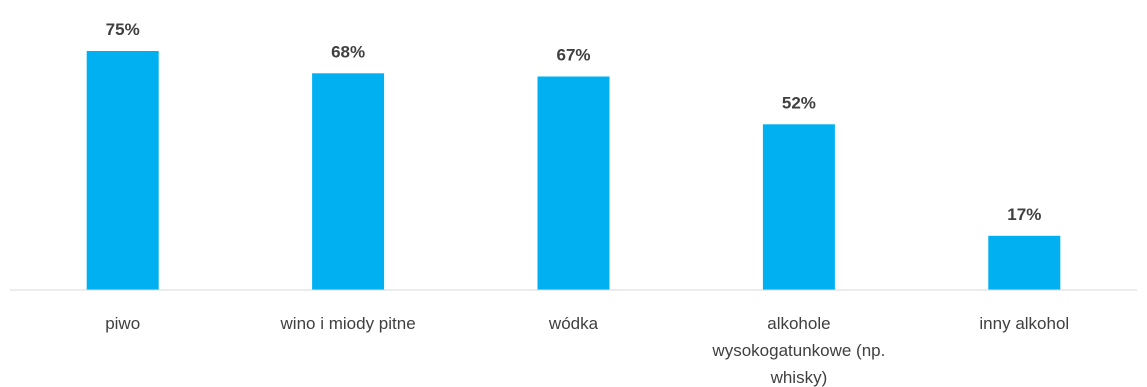  Describe the element at coordinates (799, 102) in the screenshot. I see `bar-value-label-4: 52%` at that location.